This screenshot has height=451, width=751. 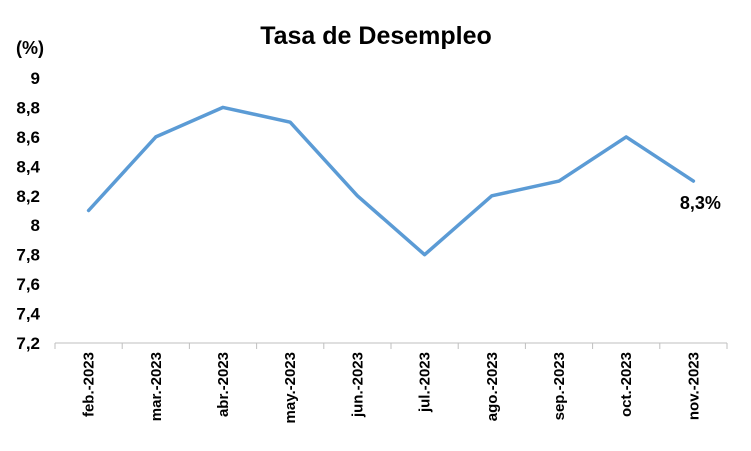 I want to click on y-tick-label: 7,6, so click(x=28, y=284).